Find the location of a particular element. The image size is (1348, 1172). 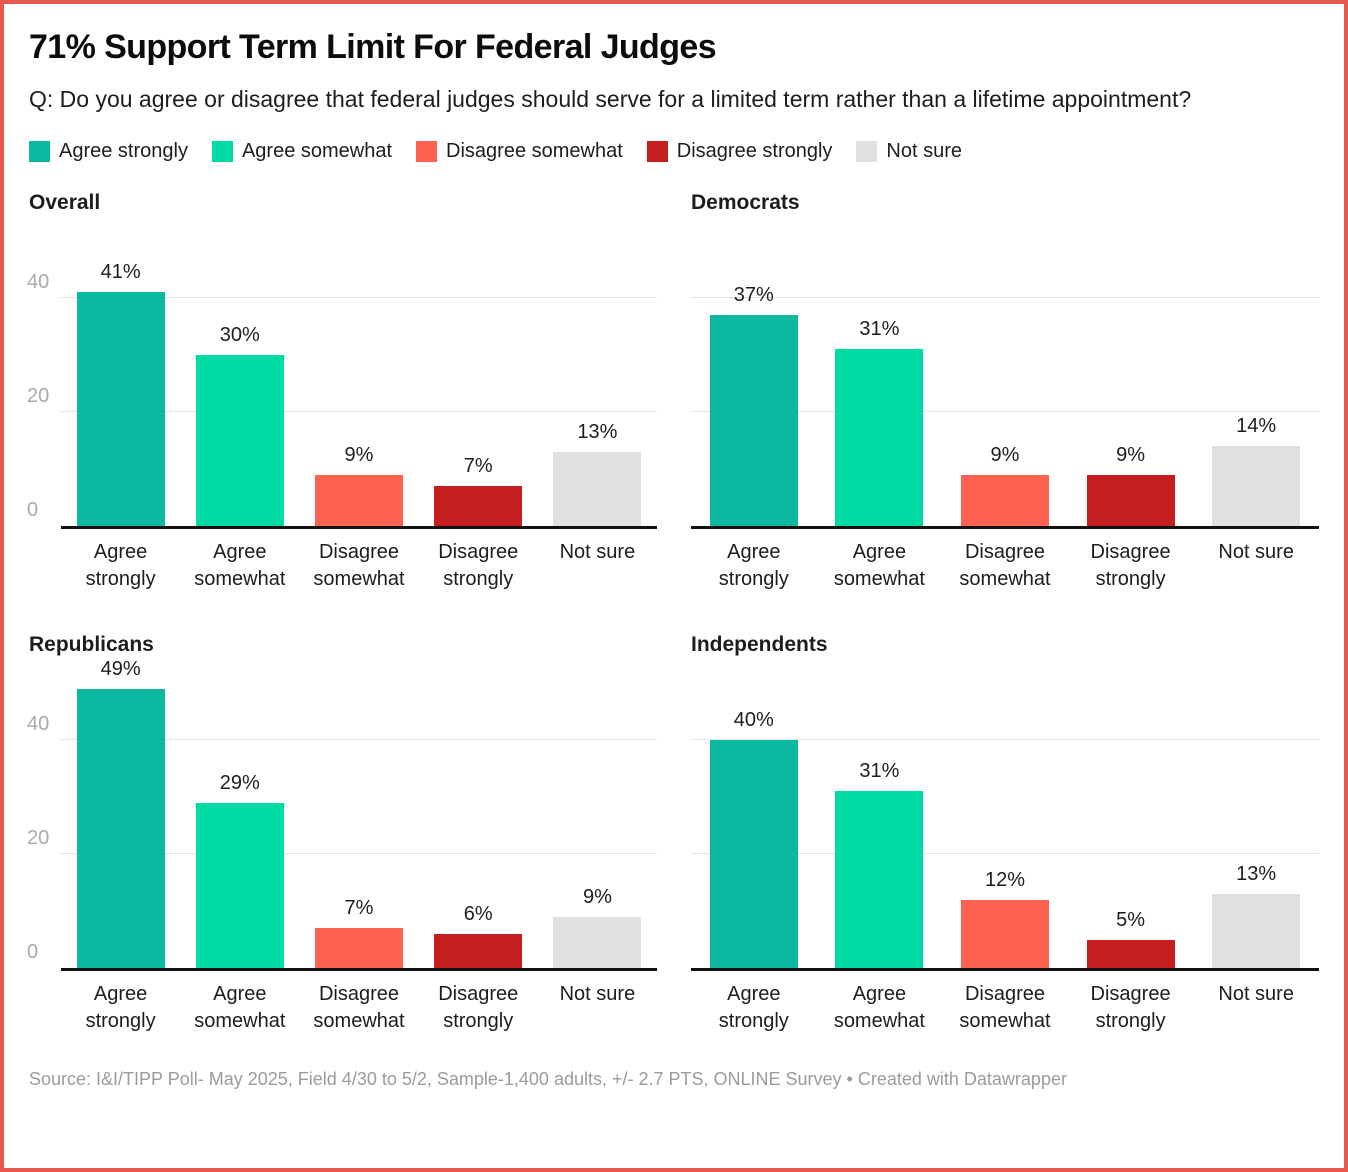

bar-slot: 6% is located at coordinates (478, 823).